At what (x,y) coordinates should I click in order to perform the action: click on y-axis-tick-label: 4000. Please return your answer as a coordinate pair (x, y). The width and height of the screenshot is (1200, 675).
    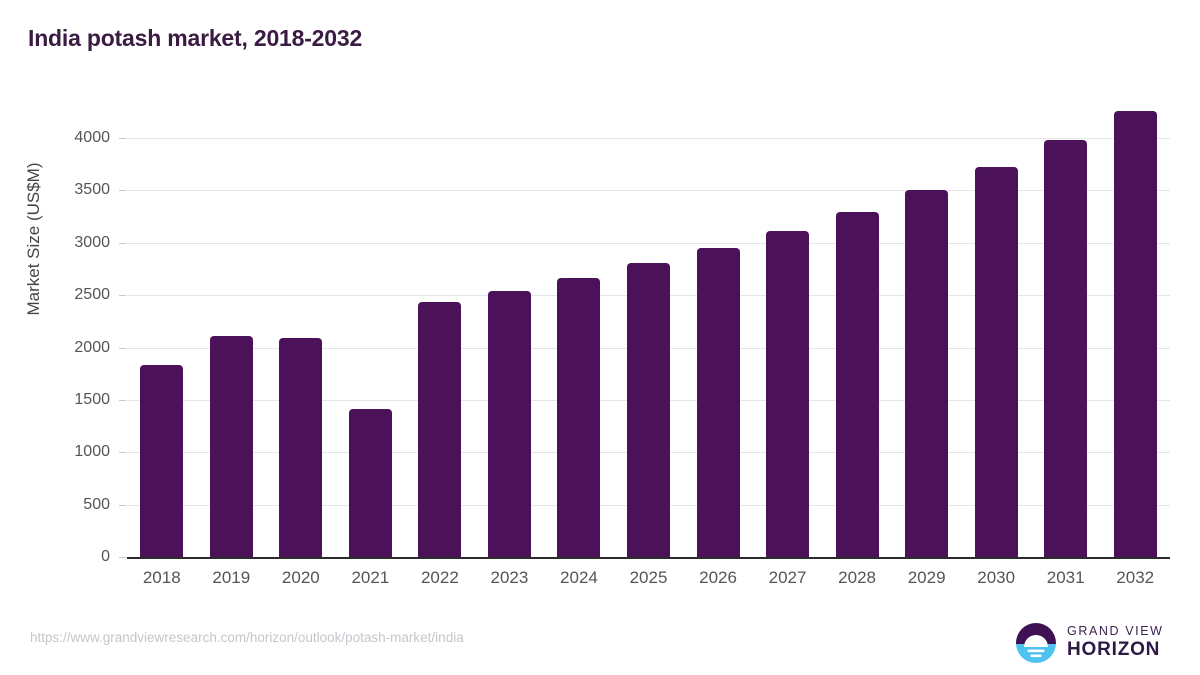
    Looking at the image, I should click on (92, 137).